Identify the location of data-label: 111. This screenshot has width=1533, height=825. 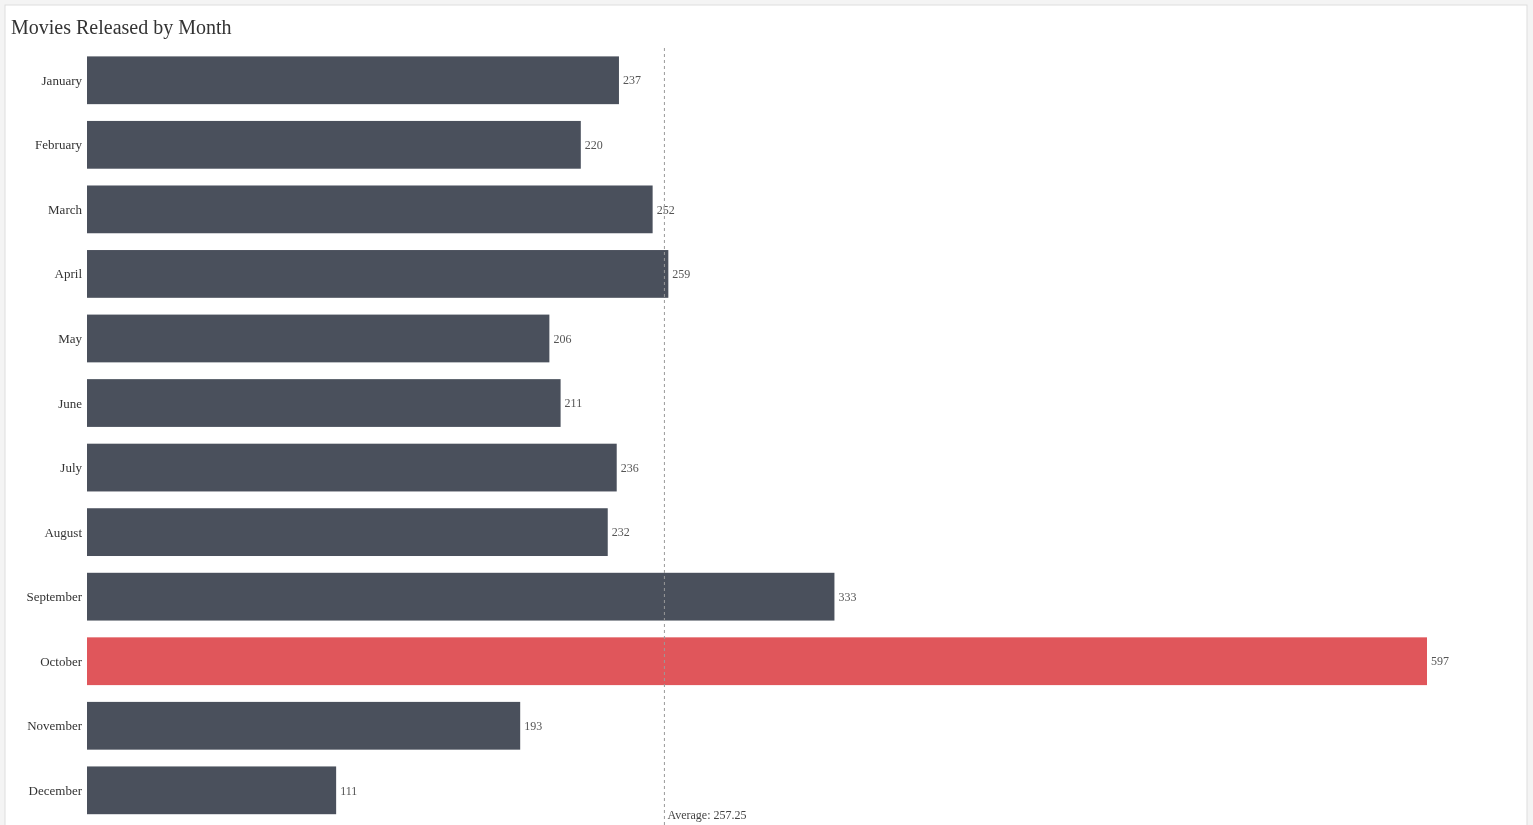
(349, 790).